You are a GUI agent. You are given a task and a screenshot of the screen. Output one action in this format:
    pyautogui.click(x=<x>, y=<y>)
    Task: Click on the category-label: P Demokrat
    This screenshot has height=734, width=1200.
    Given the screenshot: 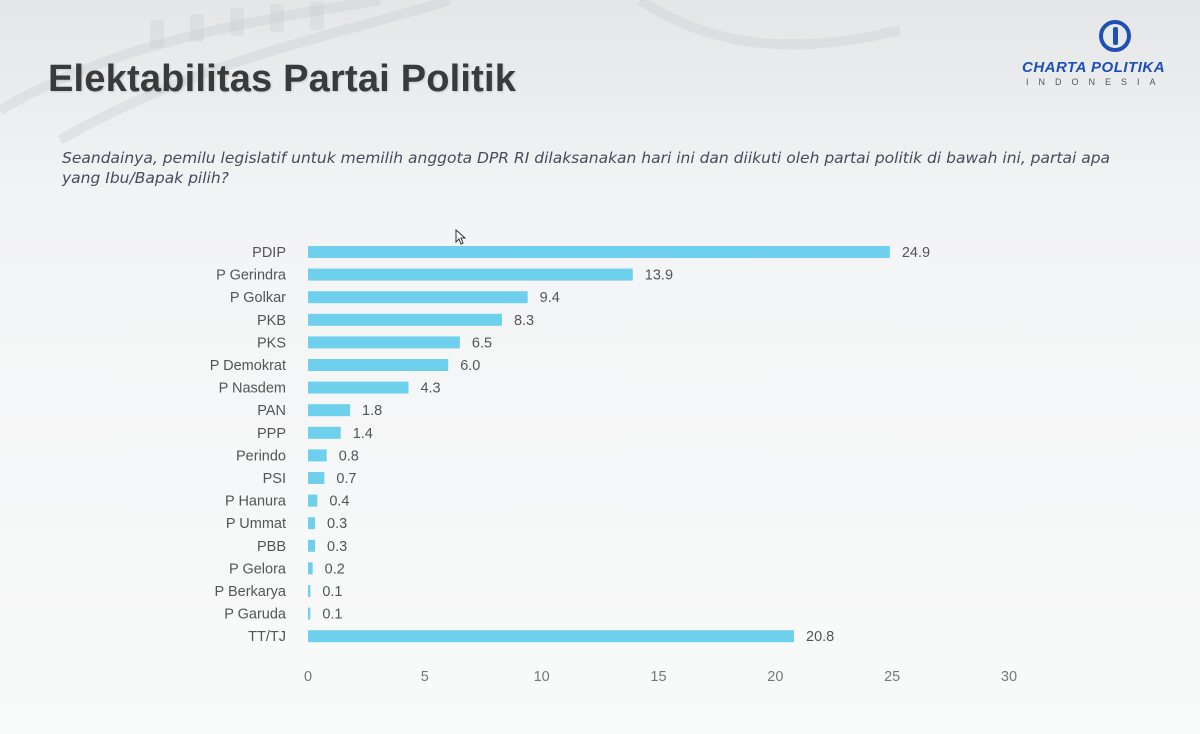 What is the action you would take?
    pyautogui.click(x=248, y=366)
    